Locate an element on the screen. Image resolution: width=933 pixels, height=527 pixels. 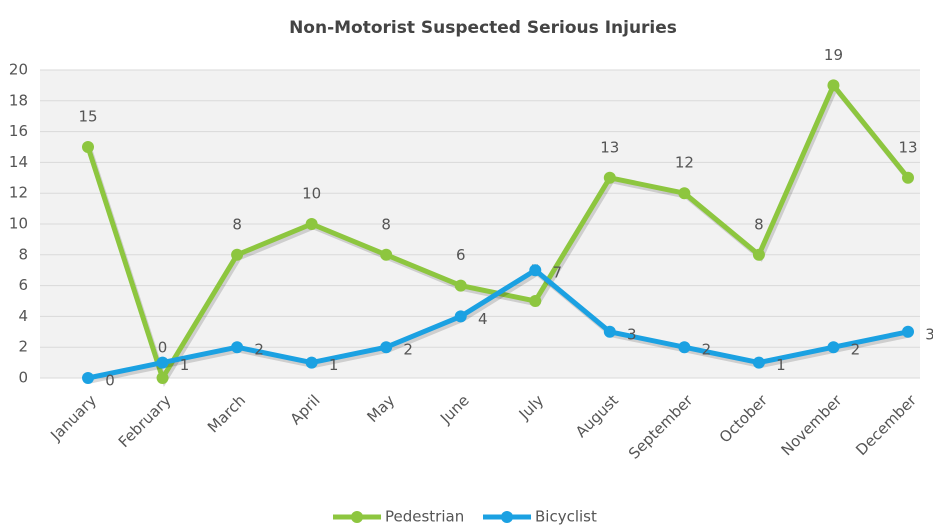
y-tick-label: 12 is located at coordinates (18, 193).